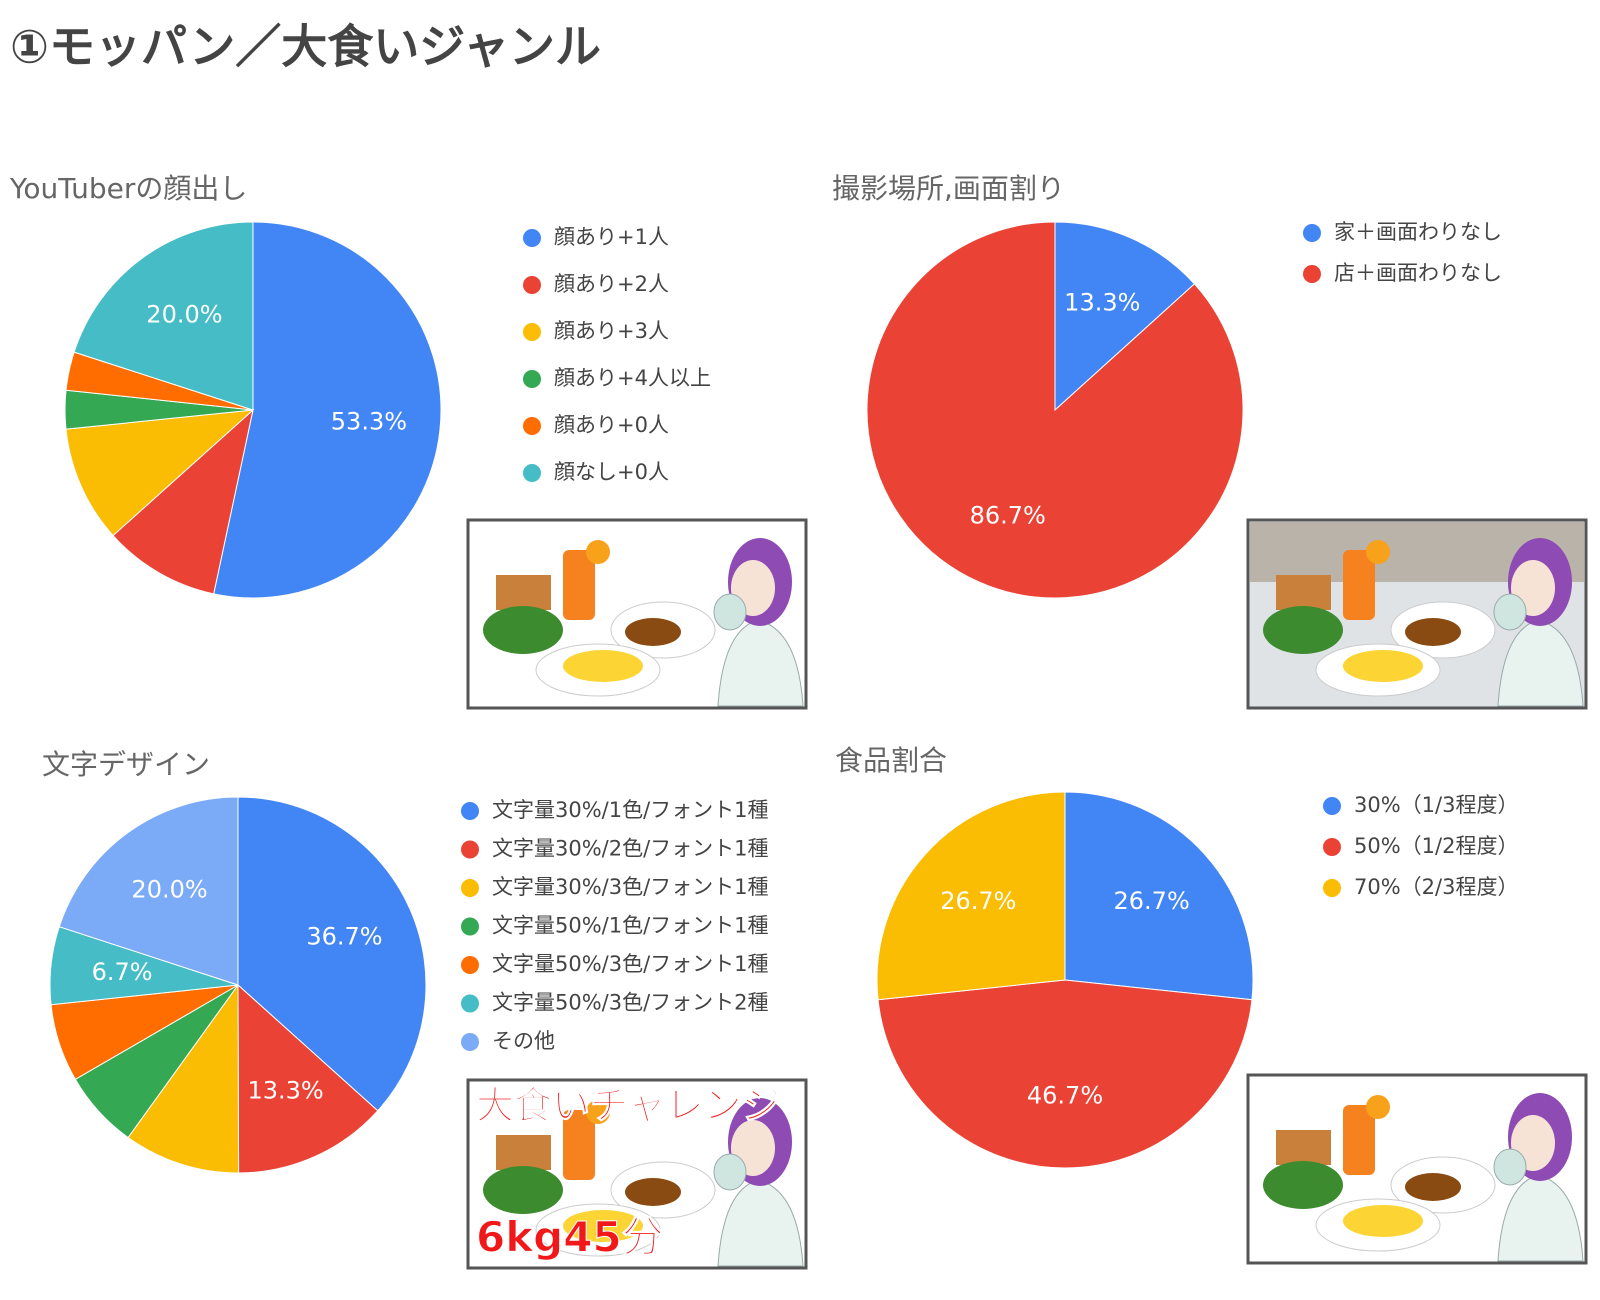  I want to click on legend-label: 文字量50%/3色/フォント2種, so click(630, 1003).